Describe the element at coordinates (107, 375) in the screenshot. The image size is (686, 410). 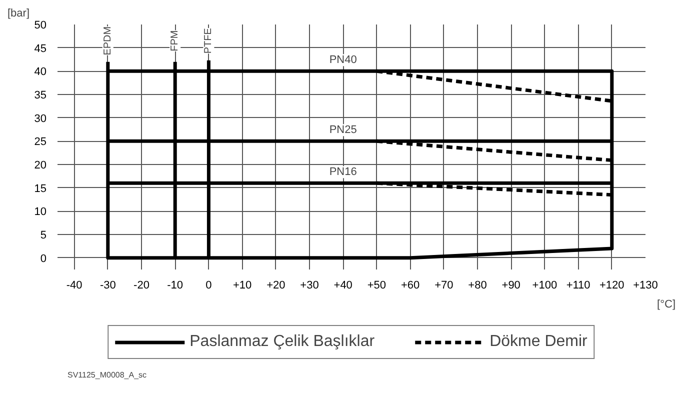
I see `text: SV1125_M0008_A_sc` at that location.